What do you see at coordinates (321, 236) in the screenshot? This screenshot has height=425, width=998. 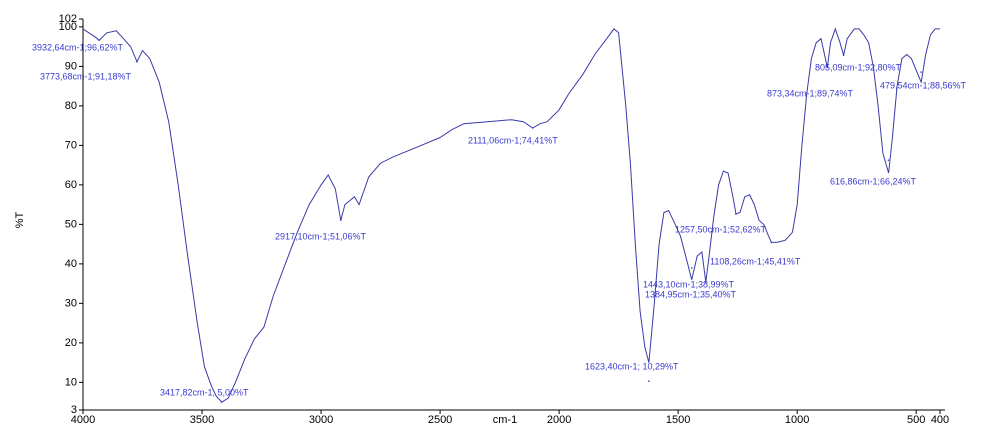 I see `peak-label: 2917,10cm-1;51,06%T` at bounding box center [321, 236].